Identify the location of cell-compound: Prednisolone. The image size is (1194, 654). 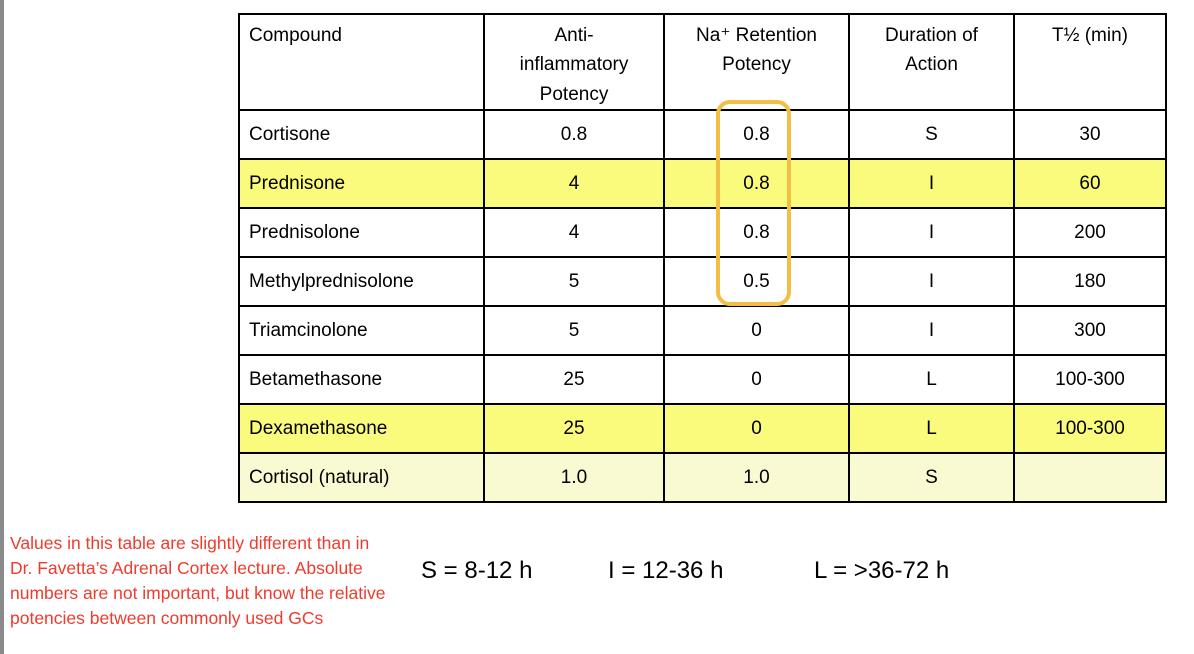
(361, 233).